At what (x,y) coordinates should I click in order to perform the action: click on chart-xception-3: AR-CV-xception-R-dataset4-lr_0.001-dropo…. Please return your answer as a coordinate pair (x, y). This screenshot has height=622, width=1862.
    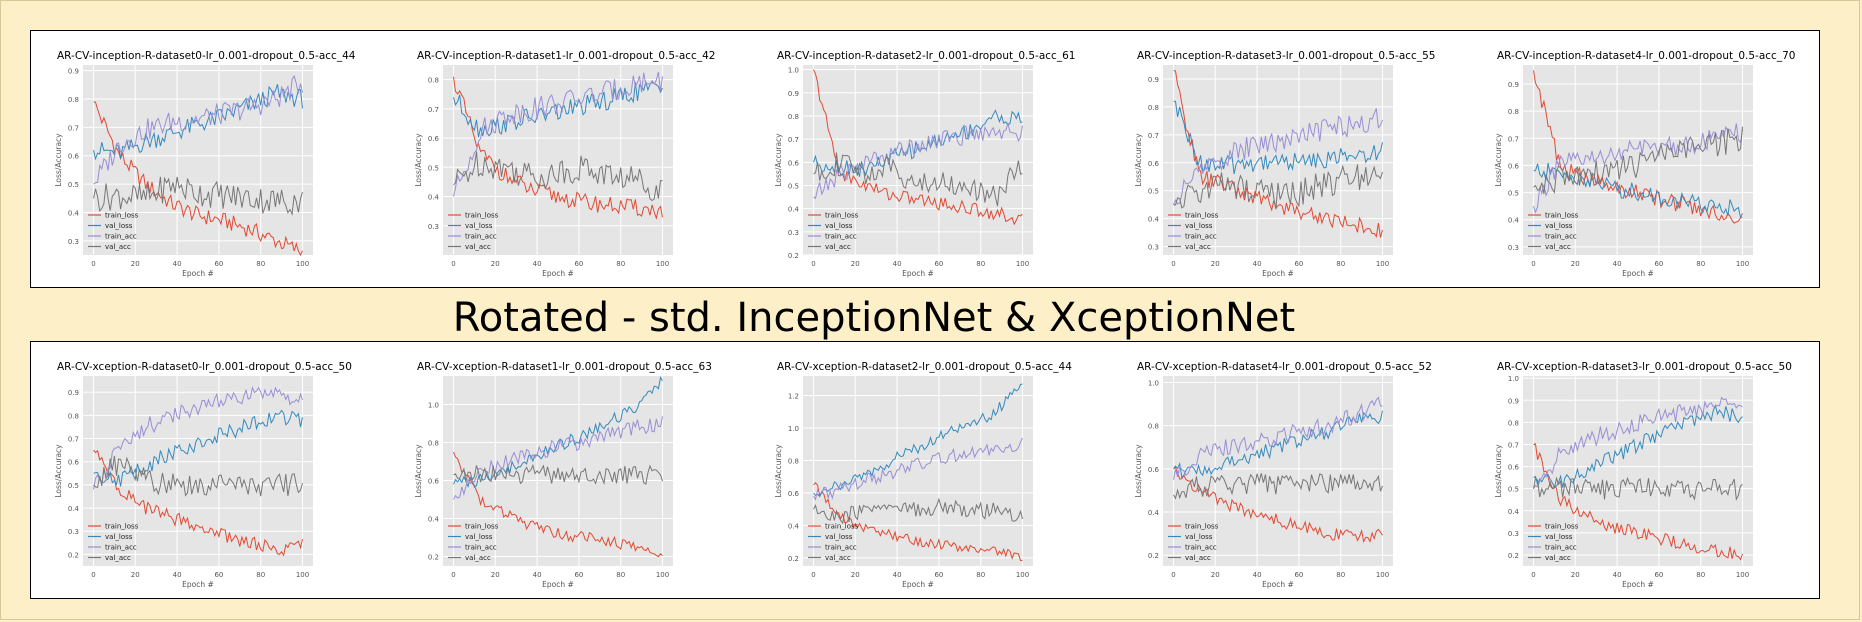
    Looking at the image, I should click on (1283, 475).